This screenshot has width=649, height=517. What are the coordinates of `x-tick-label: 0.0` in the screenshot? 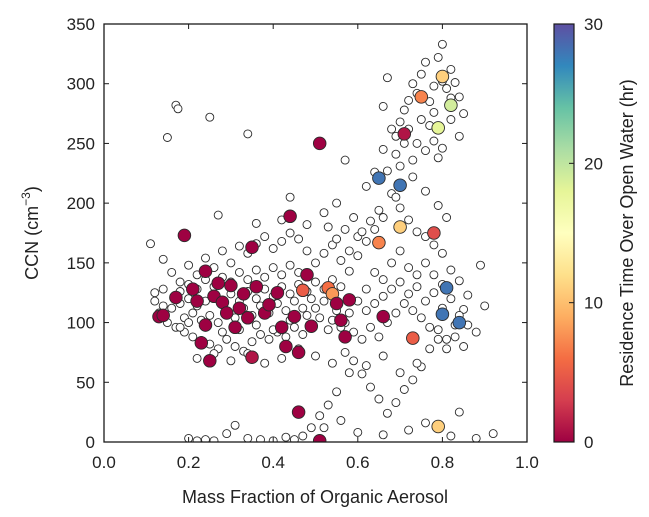 It's located at (104, 462).